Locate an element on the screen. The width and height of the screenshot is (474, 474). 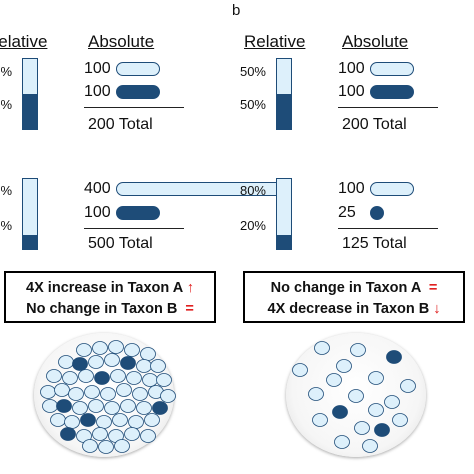
left-top-total: 200 Total is located at coordinates (120, 124).